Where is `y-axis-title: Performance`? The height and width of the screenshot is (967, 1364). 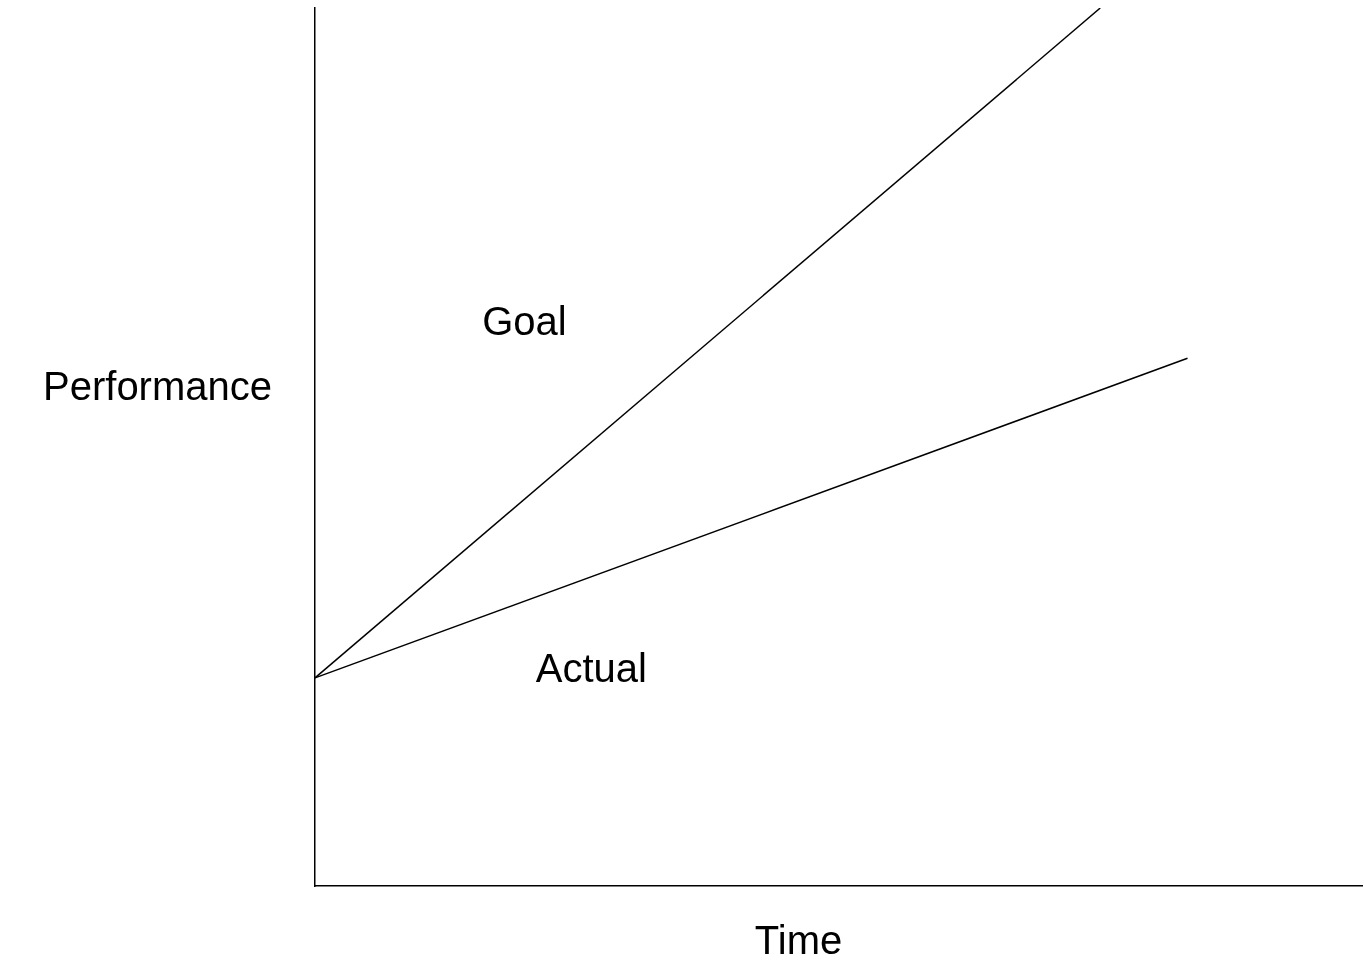 y-axis-title: Performance is located at coordinates (157, 385).